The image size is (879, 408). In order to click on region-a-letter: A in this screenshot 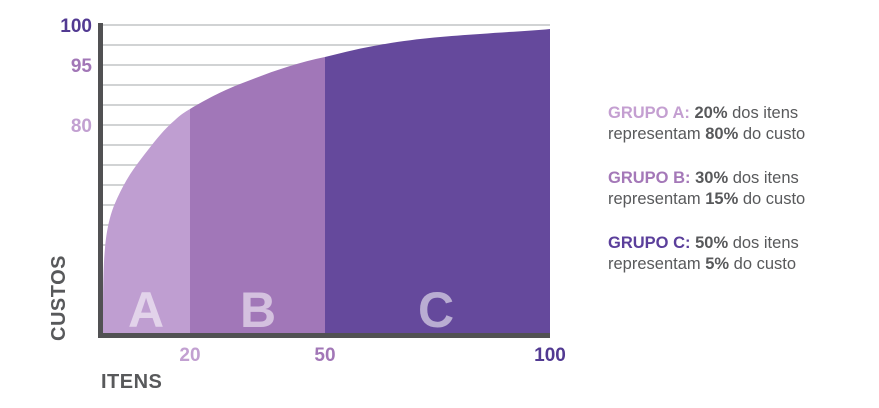, I will do `click(146, 310)`.